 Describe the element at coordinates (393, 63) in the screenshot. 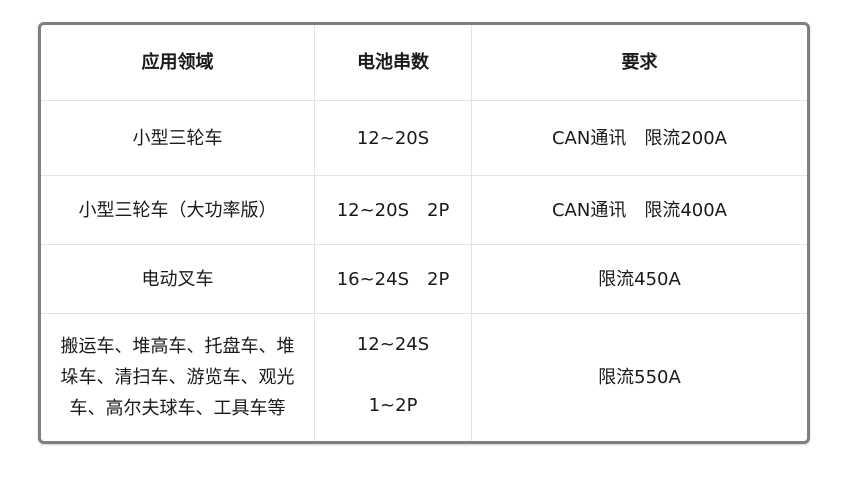

I see `header-cells: 电池串数` at that location.